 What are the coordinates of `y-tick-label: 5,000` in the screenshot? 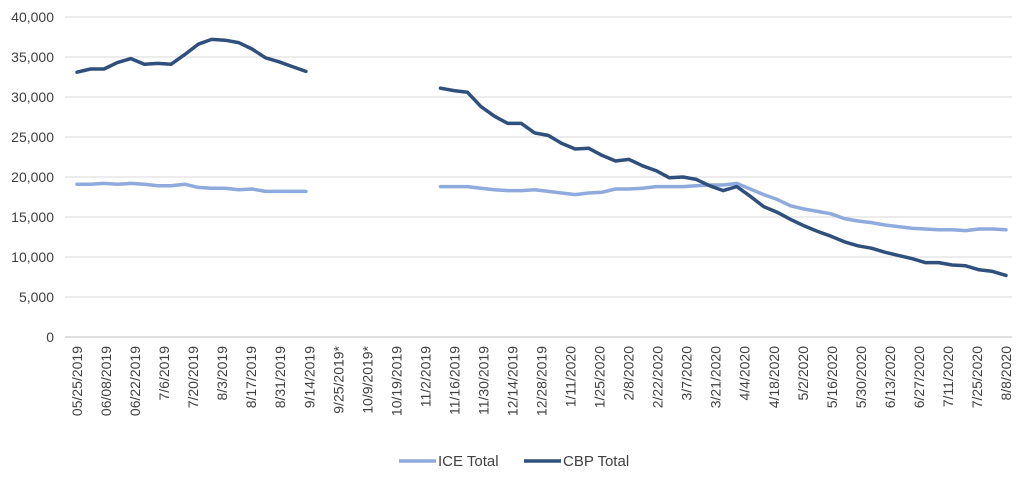 It's located at (36, 297).